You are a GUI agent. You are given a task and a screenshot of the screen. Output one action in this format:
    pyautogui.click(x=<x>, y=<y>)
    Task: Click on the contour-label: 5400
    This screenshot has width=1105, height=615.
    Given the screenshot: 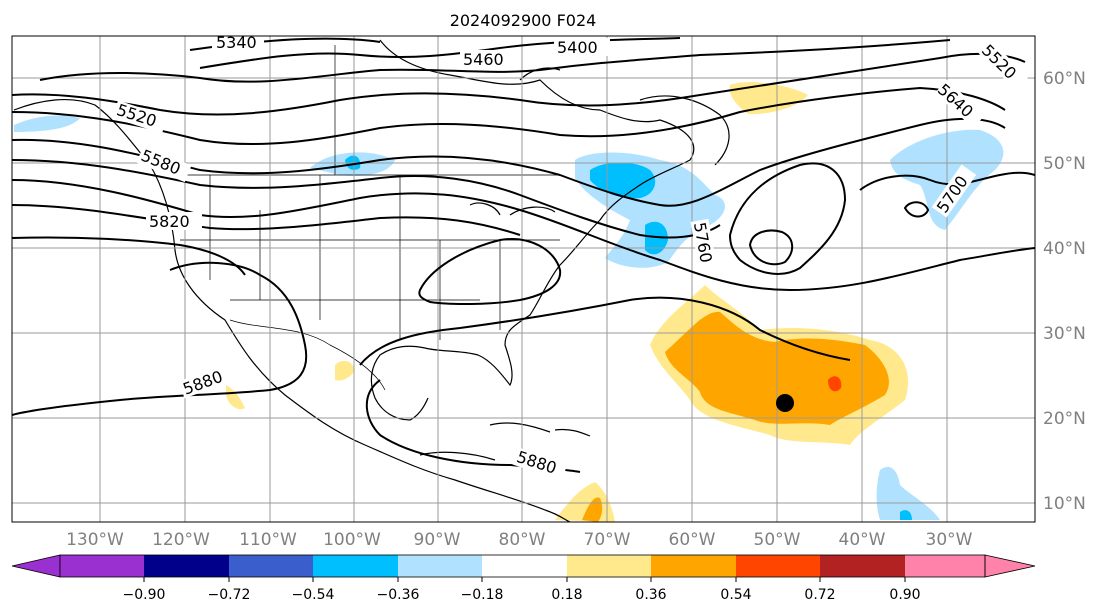 What is the action you would take?
    pyautogui.click(x=577, y=47)
    